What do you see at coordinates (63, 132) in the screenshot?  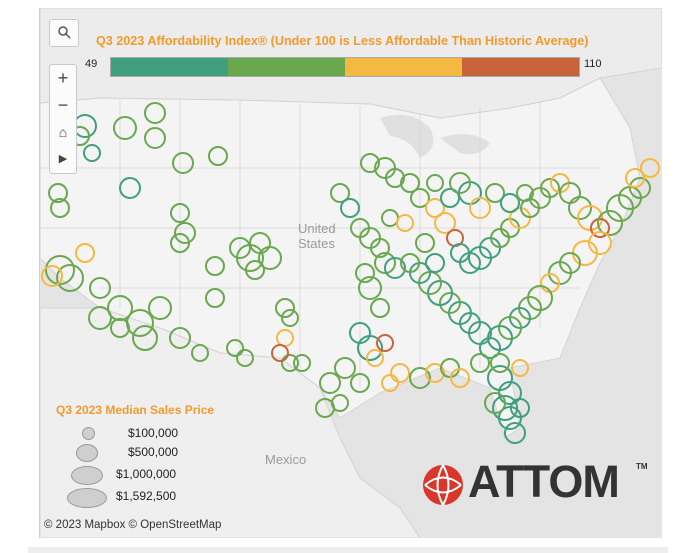 I see `home-icon: ⌂` at bounding box center [63, 132].